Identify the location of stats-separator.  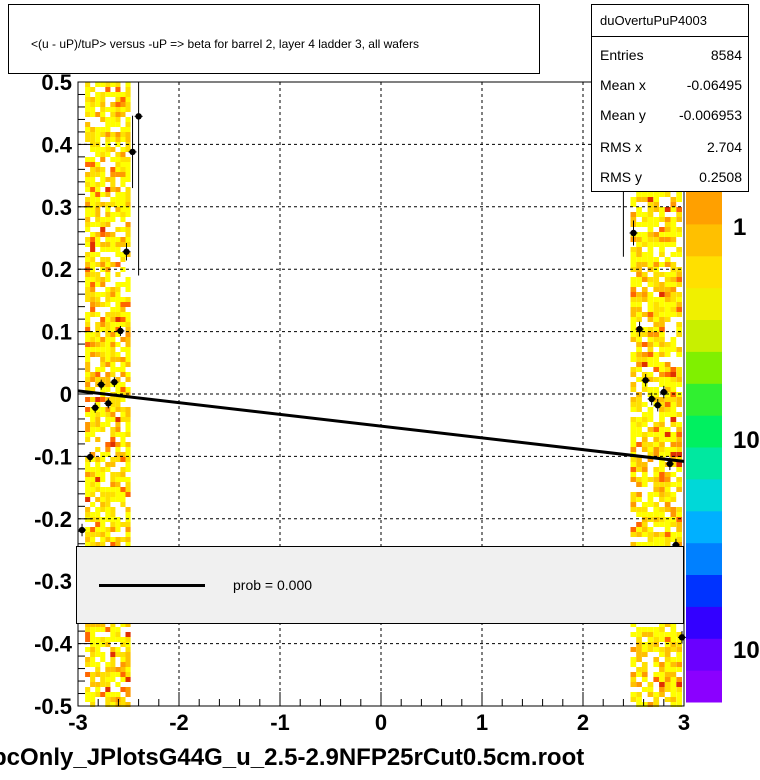
(670, 36).